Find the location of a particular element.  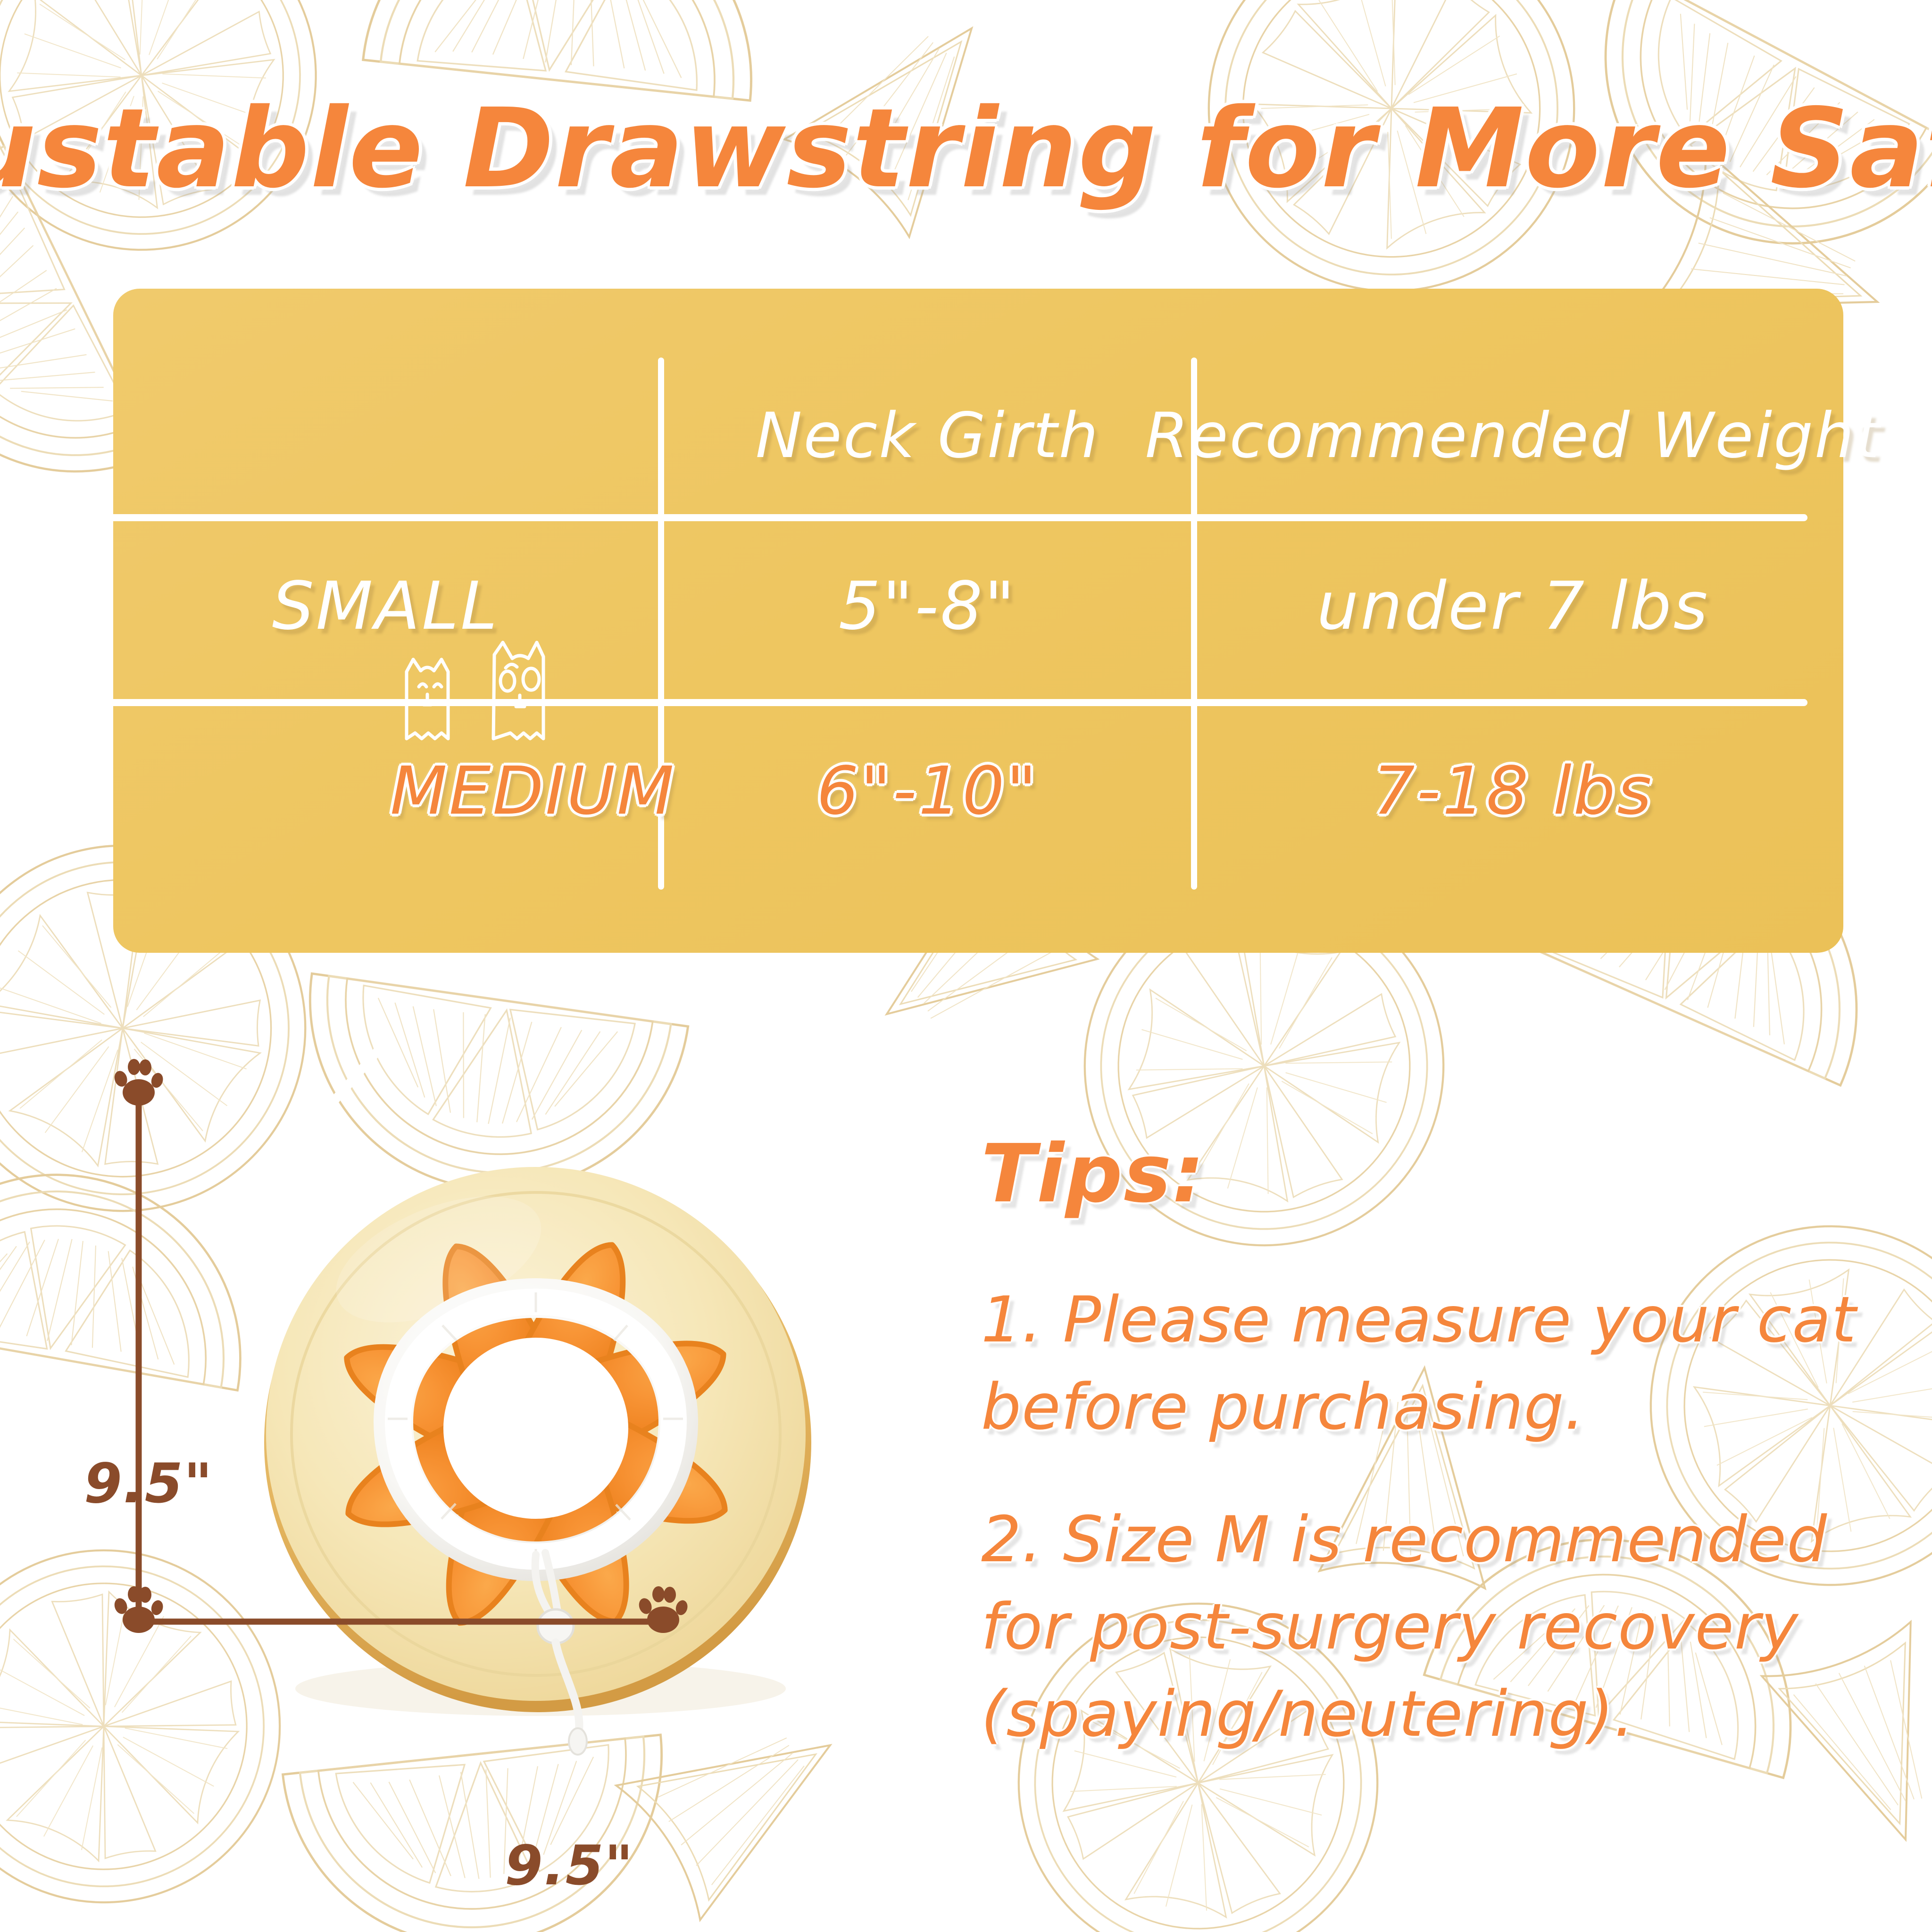

row-medium-size-label: MEDIUM is located at coordinates (533, 791).